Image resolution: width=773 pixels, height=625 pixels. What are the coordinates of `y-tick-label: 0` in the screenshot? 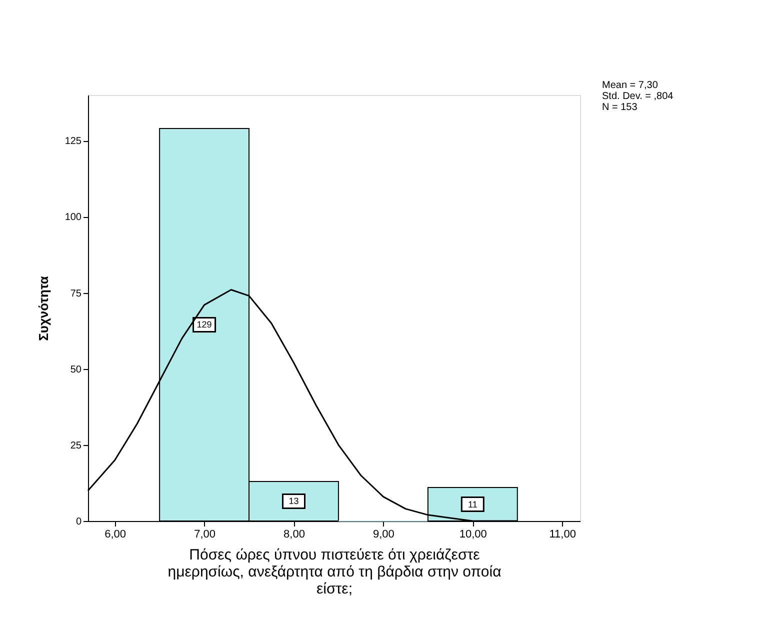 It's located at (79, 522).